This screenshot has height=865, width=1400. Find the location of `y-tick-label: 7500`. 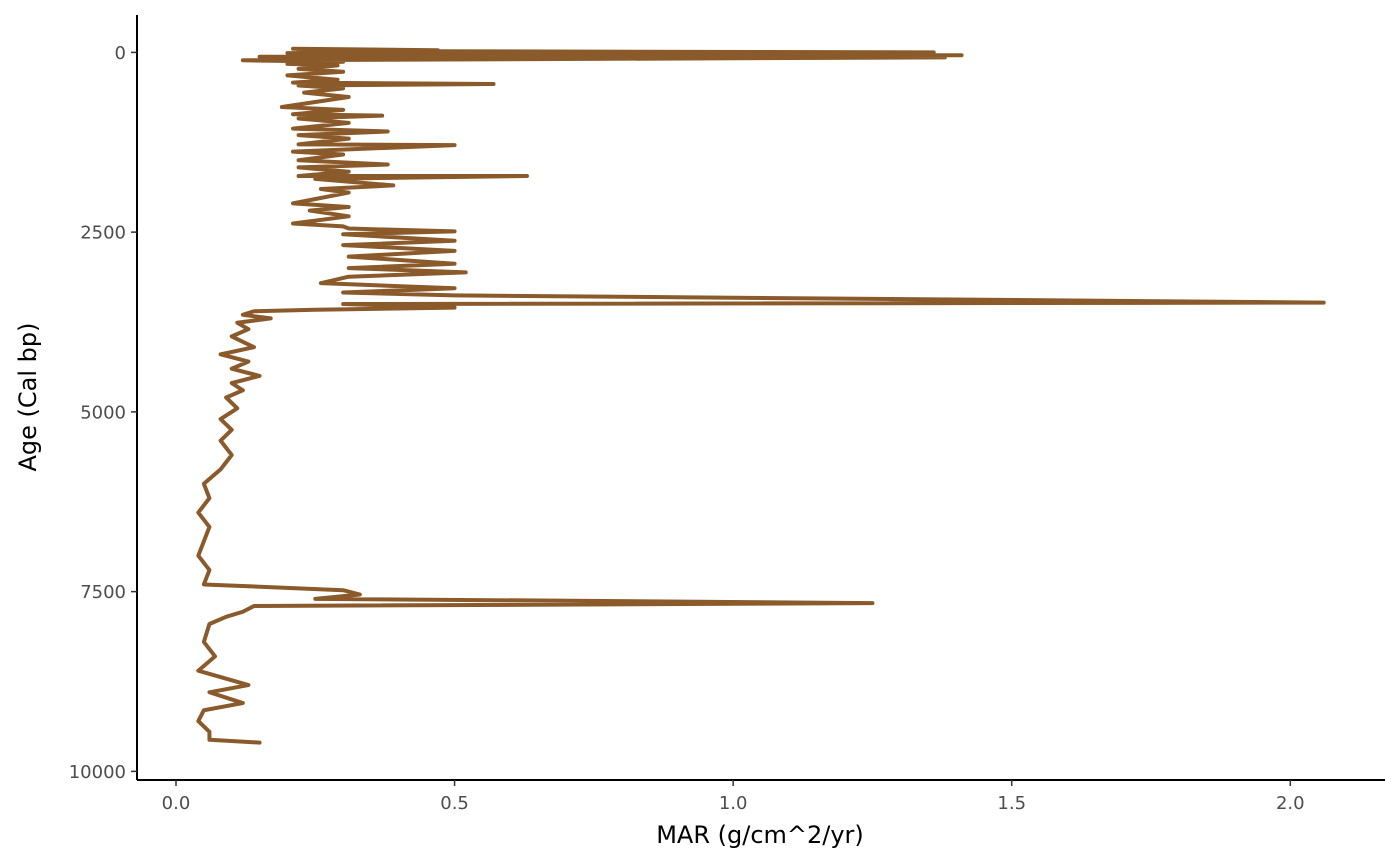

y-tick-label: 7500 is located at coordinates (103, 592).